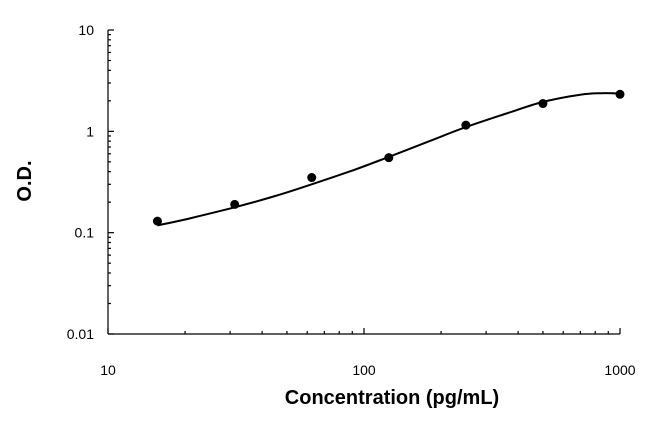 This screenshot has width=650, height=426. Describe the element at coordinates (392, 398) in the screenshot. I see `x-axis-title: Concentration (pg/mL)` at that location.